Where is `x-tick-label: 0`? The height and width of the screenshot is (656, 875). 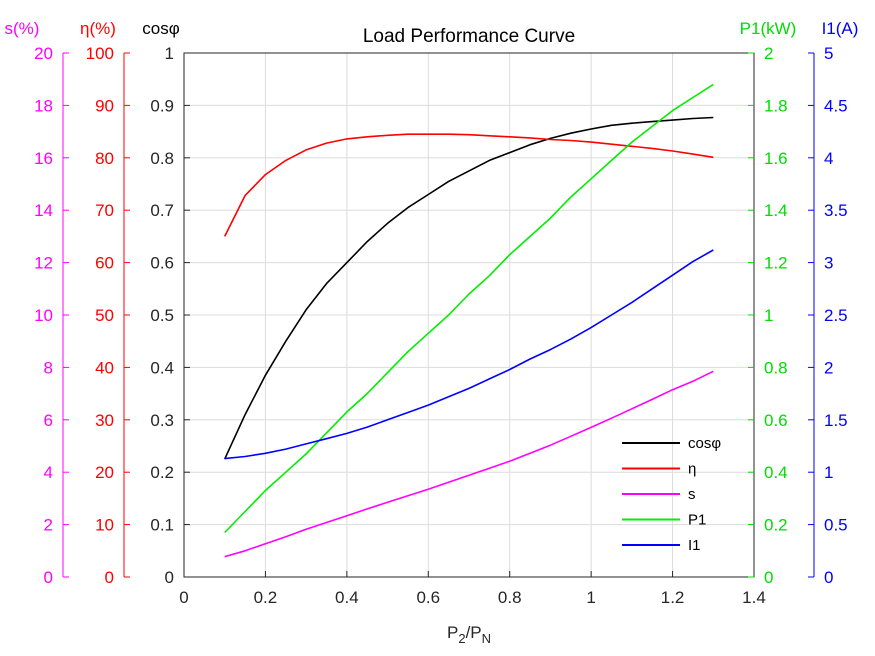
x-tick-label: 0 is located at coordinates (183, 597).